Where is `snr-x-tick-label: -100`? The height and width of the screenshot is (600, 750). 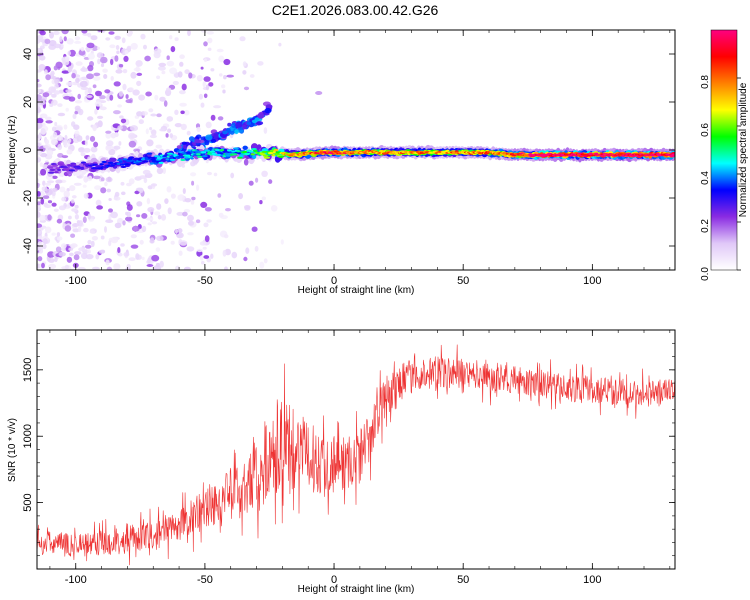
snr-x-tick-label: -100 is located at coordinates (76, 580).